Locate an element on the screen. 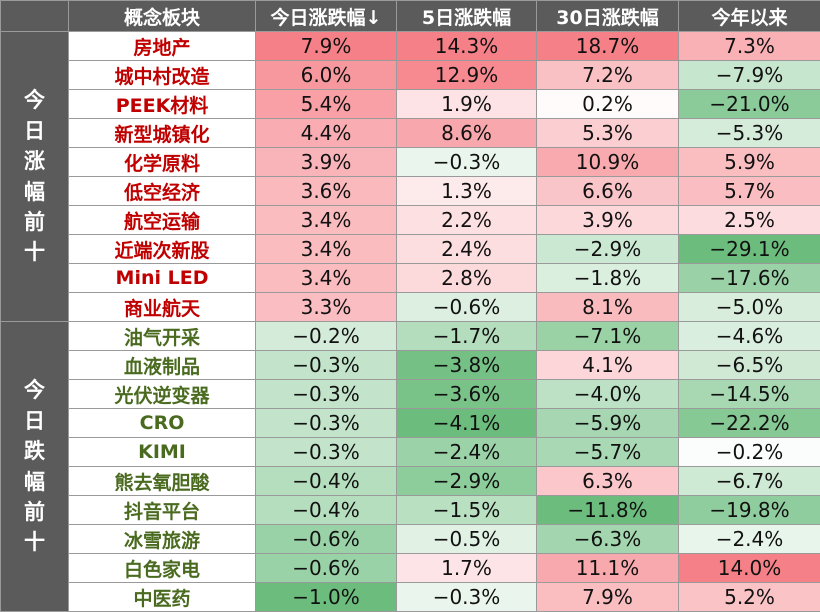 The height and width of the screenshot is (612, 820). sector-name: 化学原料 is located at coordinates (162, 162).